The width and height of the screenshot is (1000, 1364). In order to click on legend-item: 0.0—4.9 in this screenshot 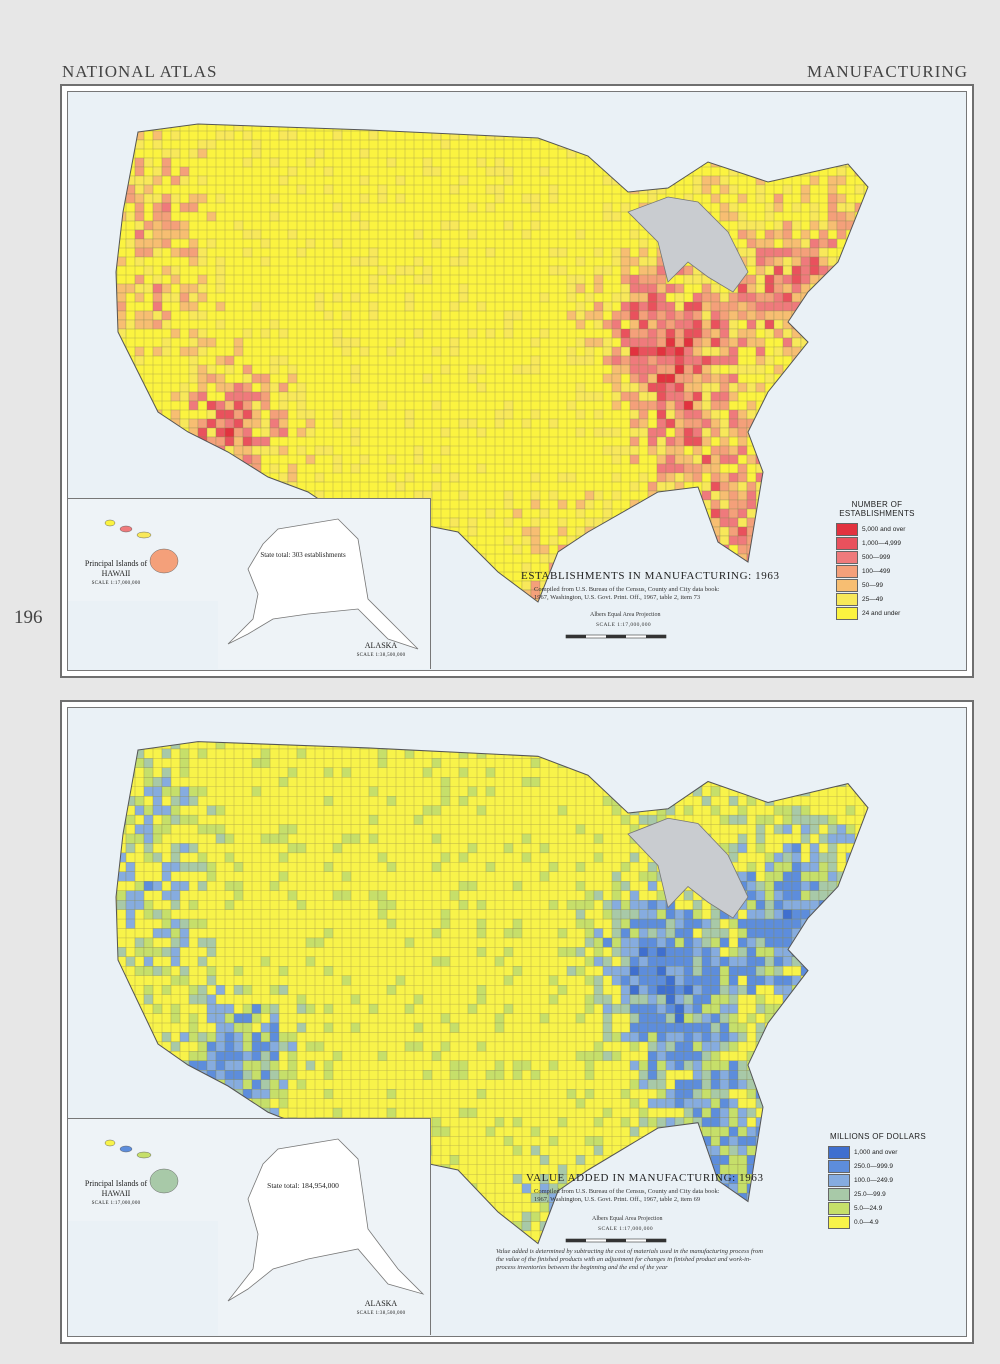, I will do `click(878, 1222)`.